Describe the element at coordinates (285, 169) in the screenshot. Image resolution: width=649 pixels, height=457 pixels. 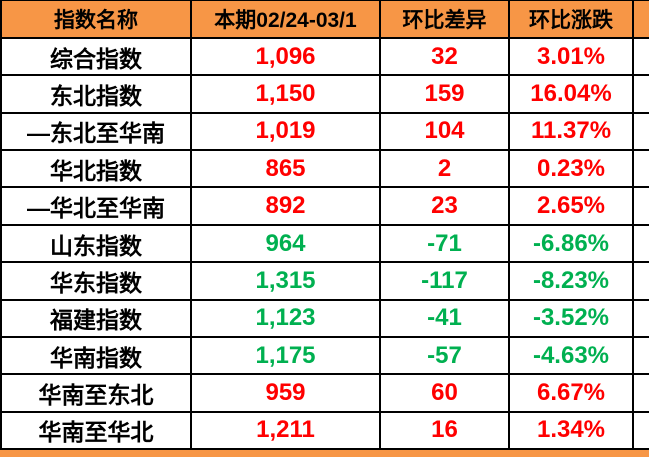
I see `index-value-cell: 865` at that location.